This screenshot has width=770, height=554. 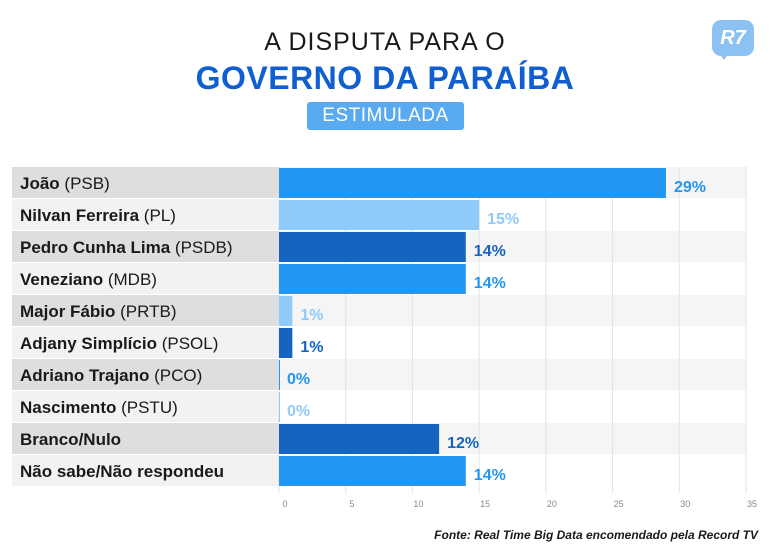 What do you see at coordinates (752, 504) in the screenshot?
I see `x-tick-label: 35` at bounding box center [752, 504].